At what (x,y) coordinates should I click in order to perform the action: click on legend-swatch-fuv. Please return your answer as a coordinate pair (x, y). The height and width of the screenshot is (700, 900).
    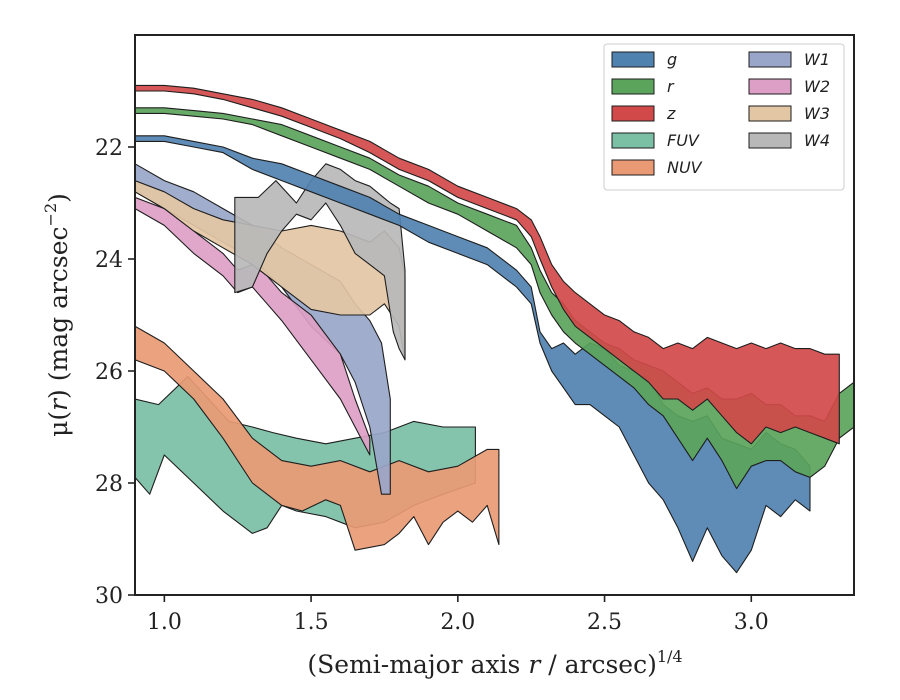
    Looking at the image, I should click on (633, 140).